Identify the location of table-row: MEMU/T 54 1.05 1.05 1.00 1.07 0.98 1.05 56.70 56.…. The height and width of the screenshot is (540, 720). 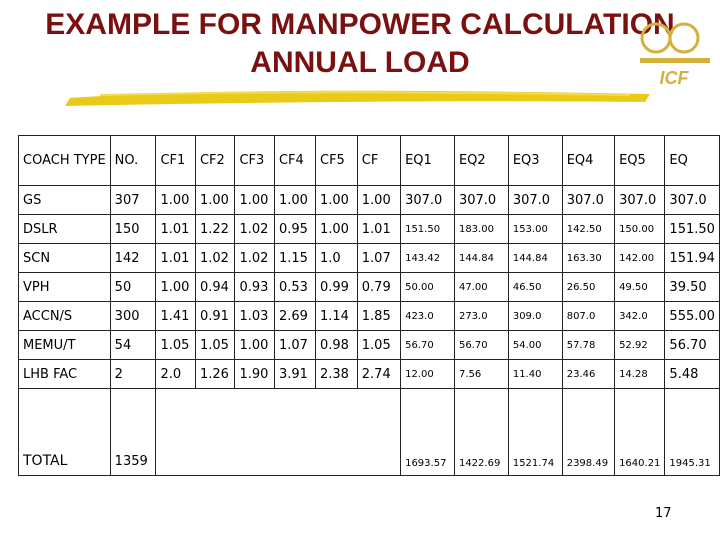
(369, 345).